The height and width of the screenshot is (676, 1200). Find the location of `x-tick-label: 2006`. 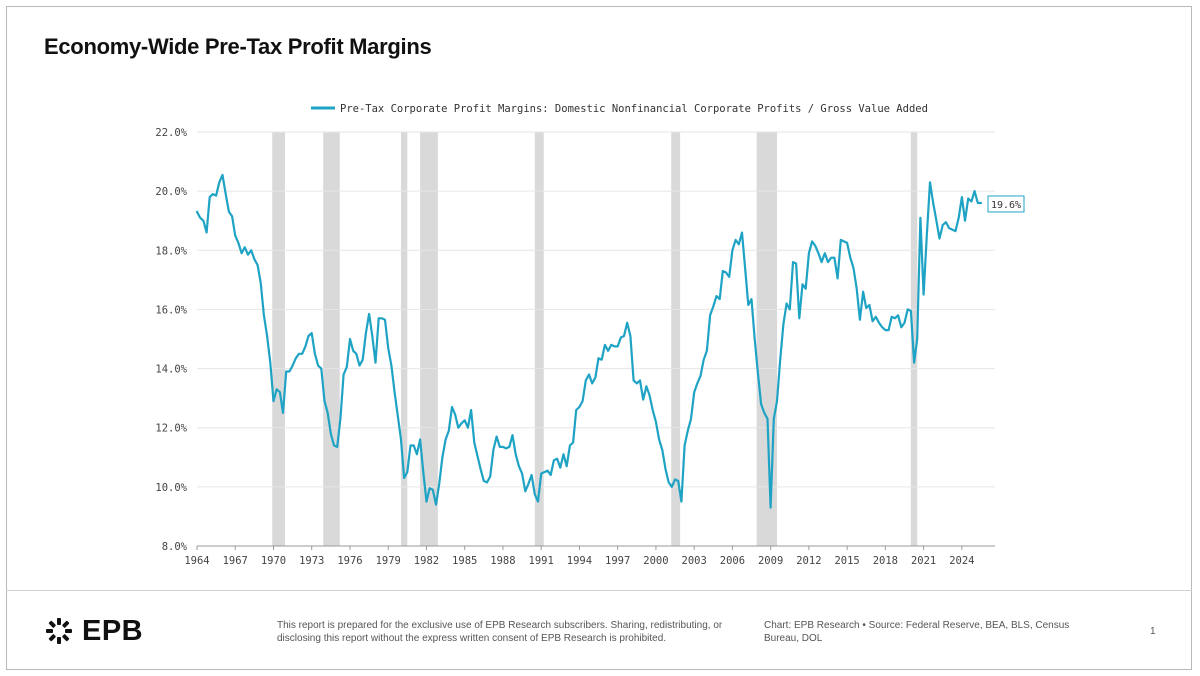

x-tick-label: 2006 is located at coordinates (732, 561).